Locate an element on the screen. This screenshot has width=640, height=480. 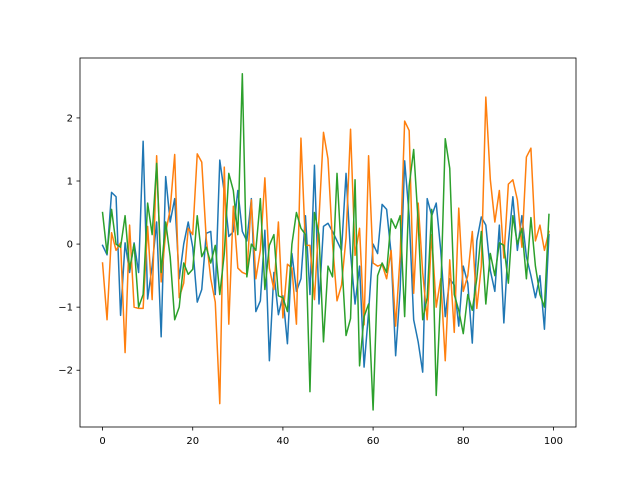
y-tick-label: 0 is located at coordinates (70, 245).